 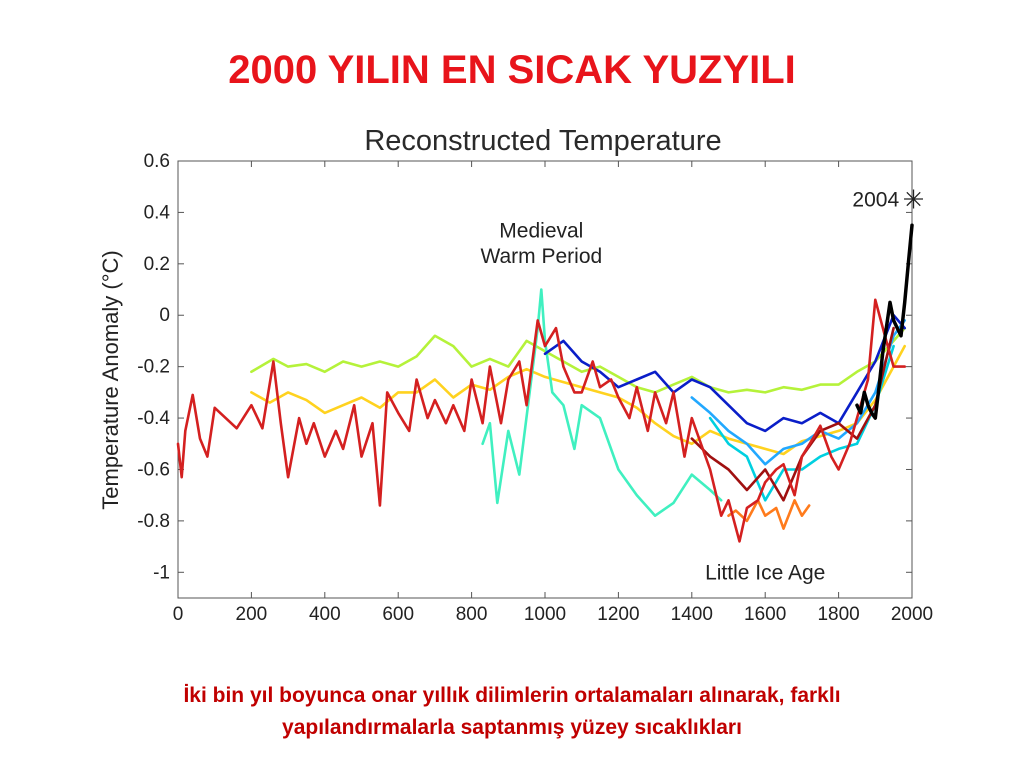 I want to click on x-tick-label: 600, so click(x=398, y=614).